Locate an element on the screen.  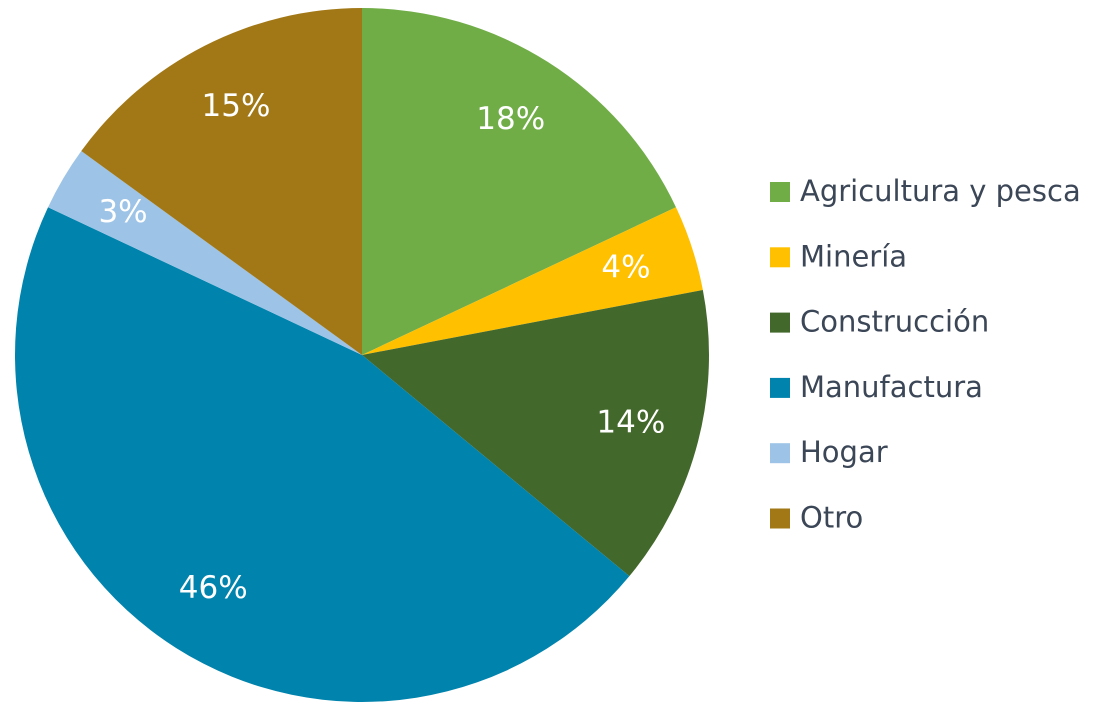
data-label: 46% is located at coordinates (213, 588).